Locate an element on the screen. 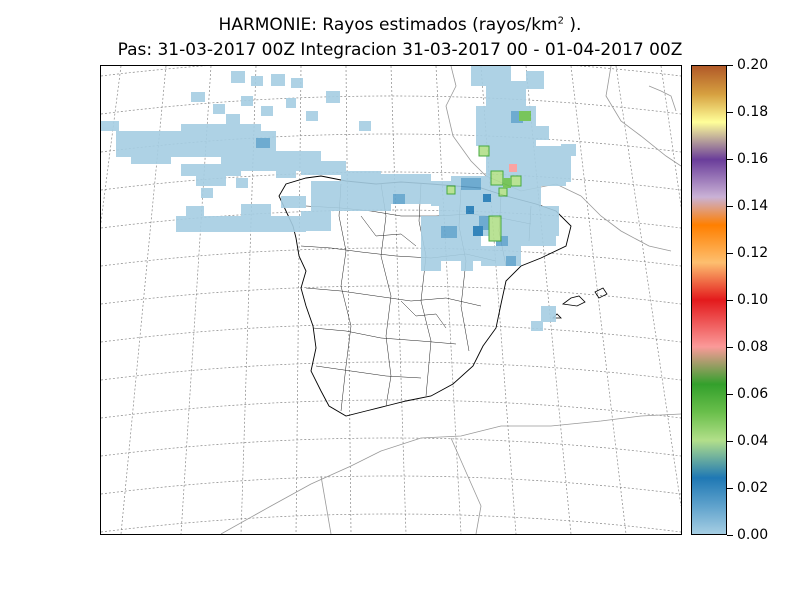 The height and width of the screenshot is (600, 800). colorbar-tick-label: 0.04 is located at coordinates (753, 441).